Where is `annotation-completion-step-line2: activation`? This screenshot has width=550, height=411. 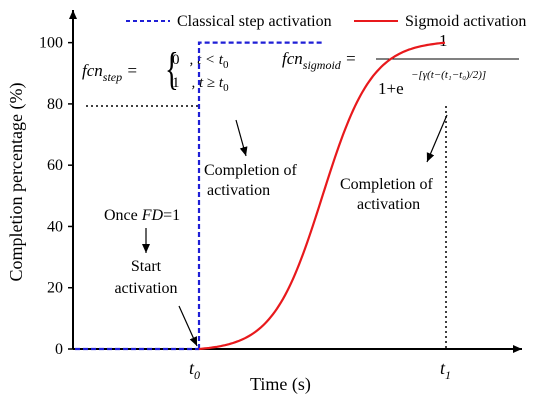
annotation-completion-step-line2: activation is located at coordinates (238, 190).